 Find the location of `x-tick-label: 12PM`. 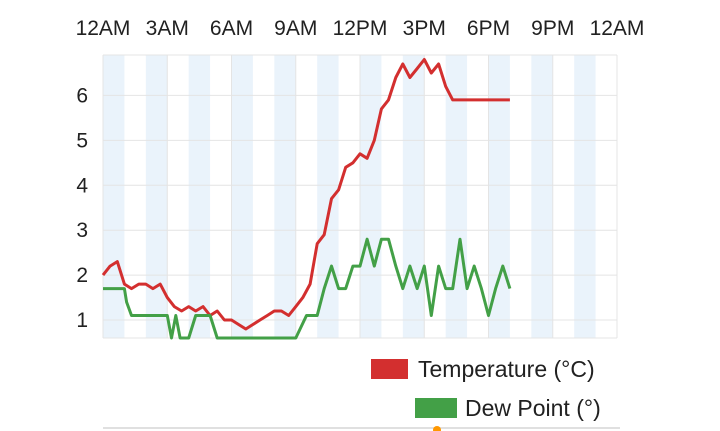

x-tick-label: 12PM is located at coordinates (360, 28).